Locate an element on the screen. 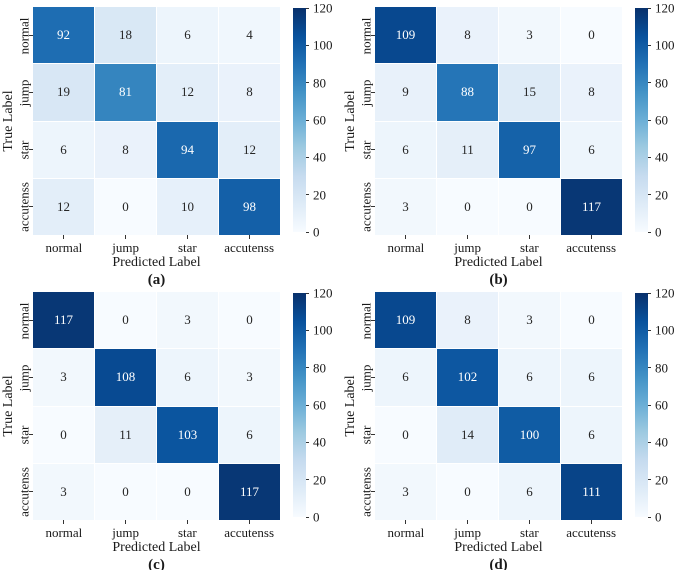 This screenshot has width=685, height=570. heatmap-cell: 11 is located at coordinates (125, 434).